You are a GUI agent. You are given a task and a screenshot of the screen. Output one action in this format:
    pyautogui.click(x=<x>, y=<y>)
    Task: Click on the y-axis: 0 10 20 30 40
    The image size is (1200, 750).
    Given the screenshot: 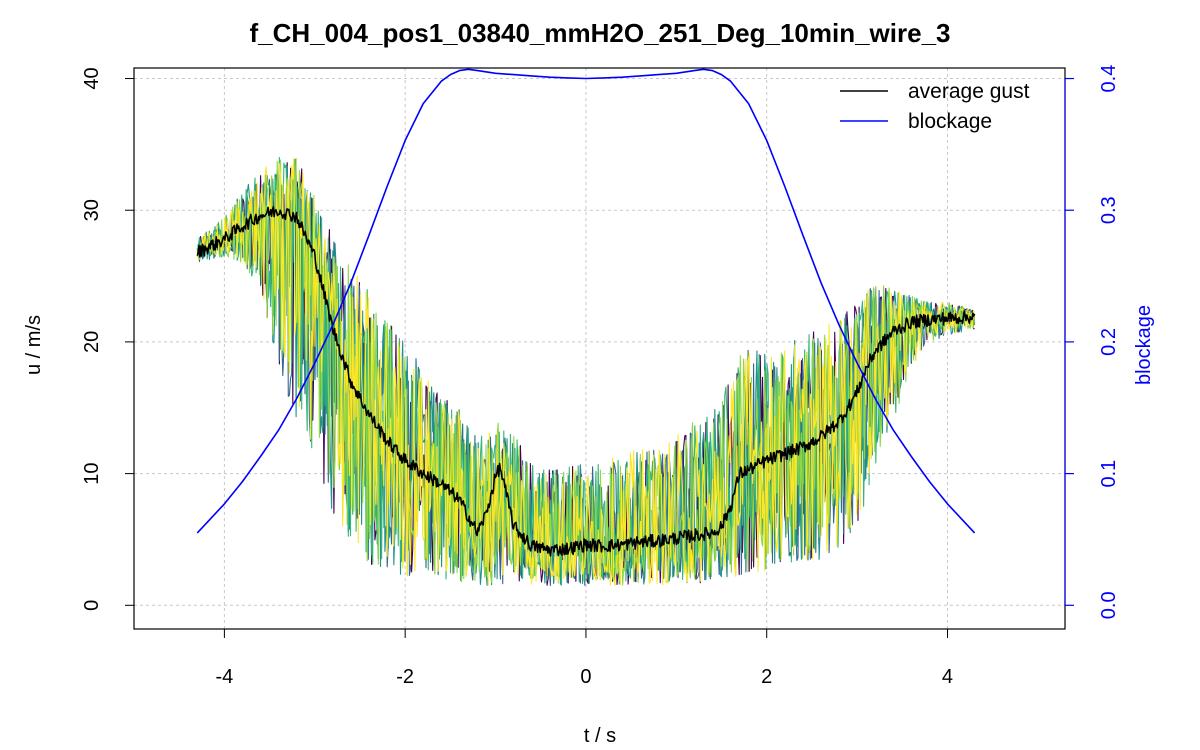 What is the action you would take?
    pyautogui.click(x=108, y=339)
    